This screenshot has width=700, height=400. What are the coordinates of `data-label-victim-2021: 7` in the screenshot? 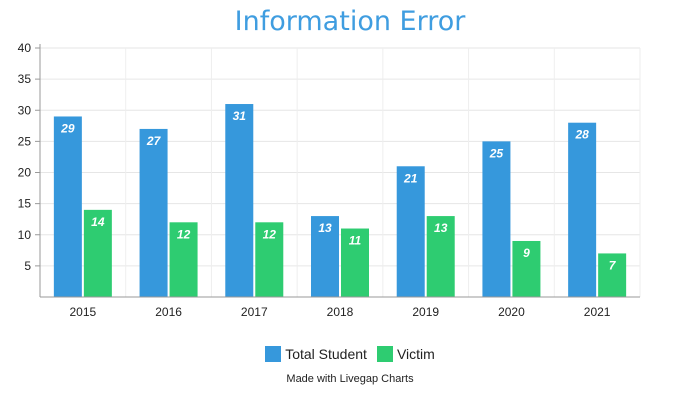 It's located at (613, 265).